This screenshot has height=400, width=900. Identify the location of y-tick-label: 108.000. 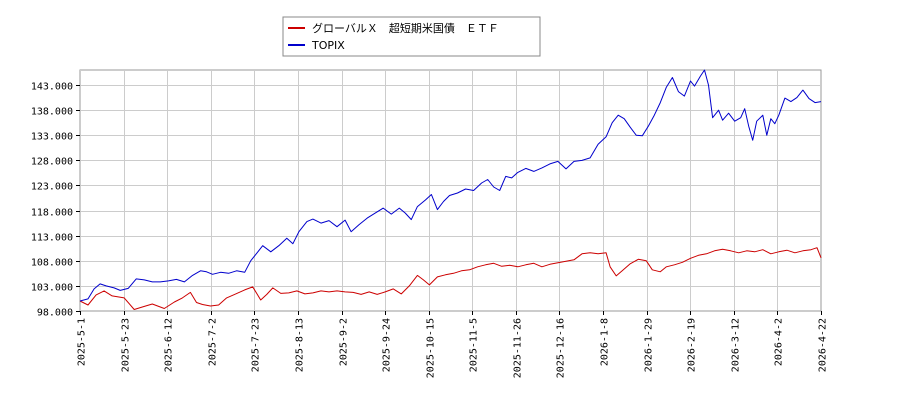
(52, 263).